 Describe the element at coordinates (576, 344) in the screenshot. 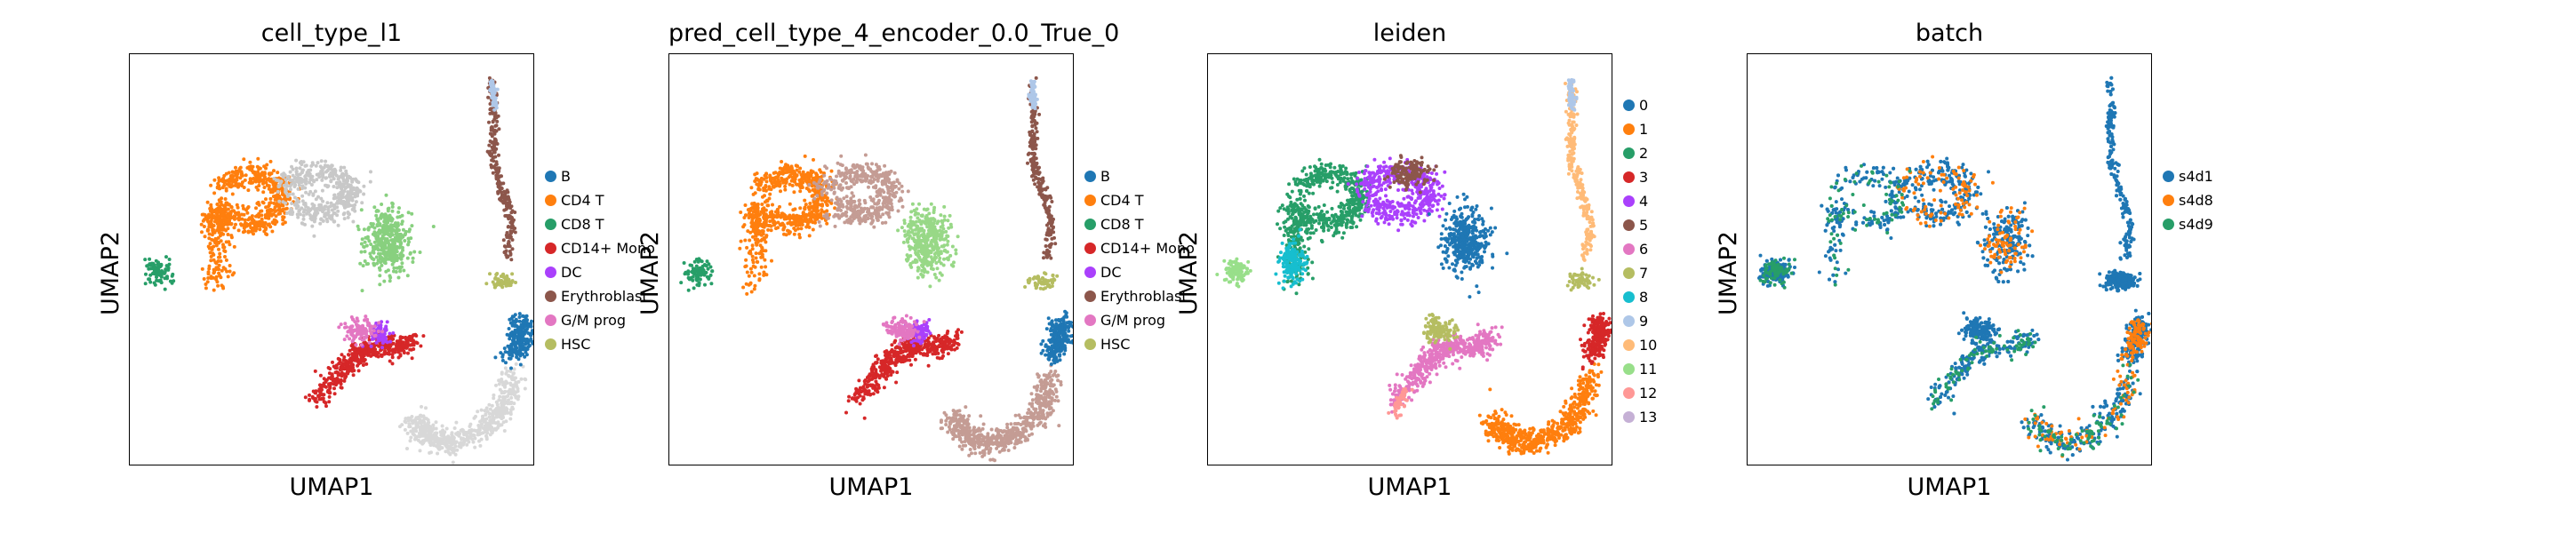

I see `legend-label: HSC` at that location.